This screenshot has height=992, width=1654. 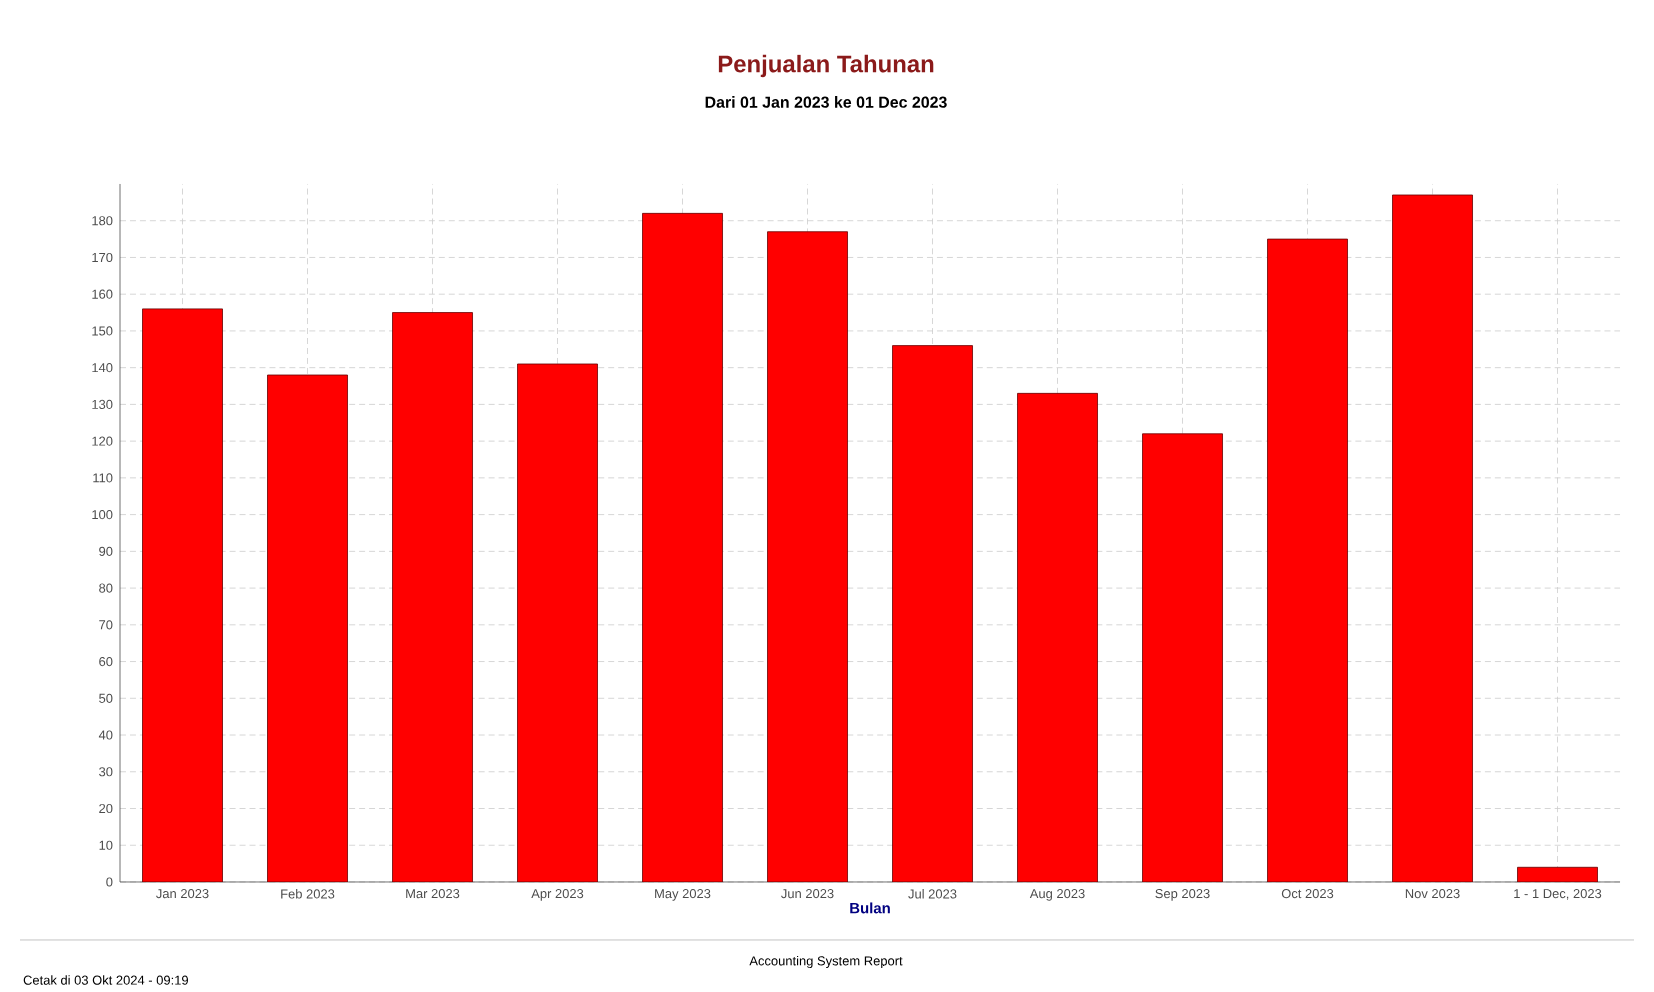 I want to click on chart-title: Penjualan Tahunan, so click(x=826, y=66).